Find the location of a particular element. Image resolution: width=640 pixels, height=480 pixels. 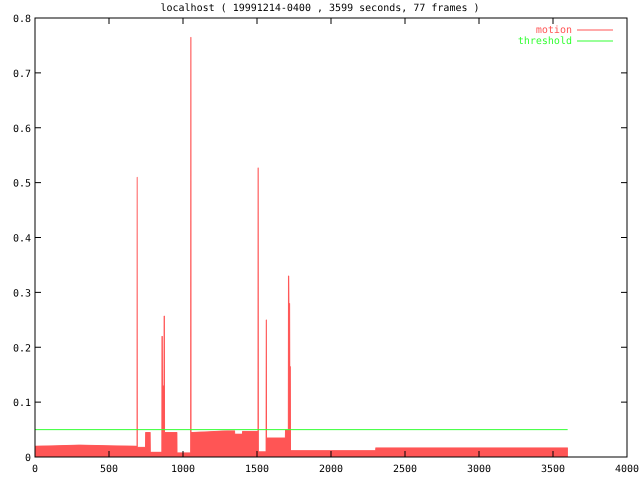

chart-title: localhost ( 19991214-0400 , 3599 seconds, 77 frames ) is located at coordinates (320, 8).